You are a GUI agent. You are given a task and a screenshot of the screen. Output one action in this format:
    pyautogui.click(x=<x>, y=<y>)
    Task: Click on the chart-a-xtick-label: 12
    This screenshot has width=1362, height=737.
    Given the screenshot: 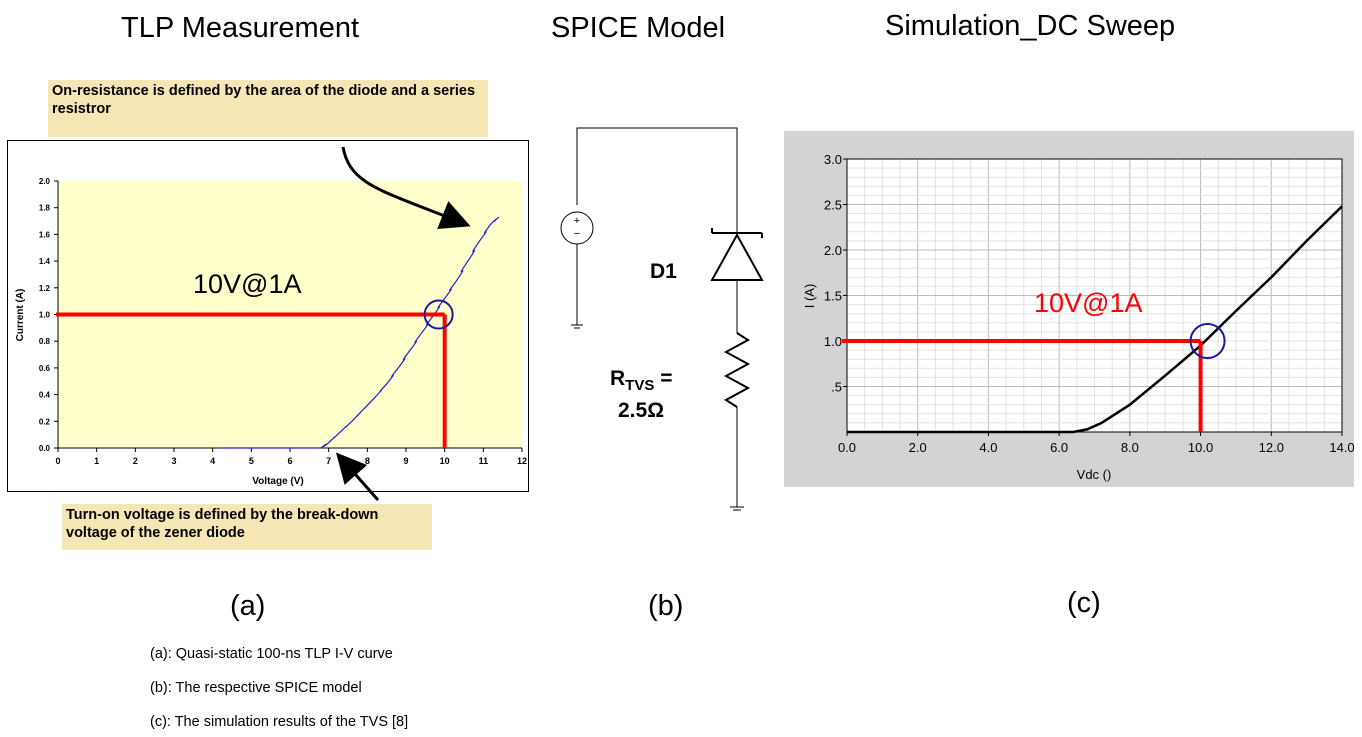 What is the action you would take?
    pyautogui.click(x=522, y=461)
    